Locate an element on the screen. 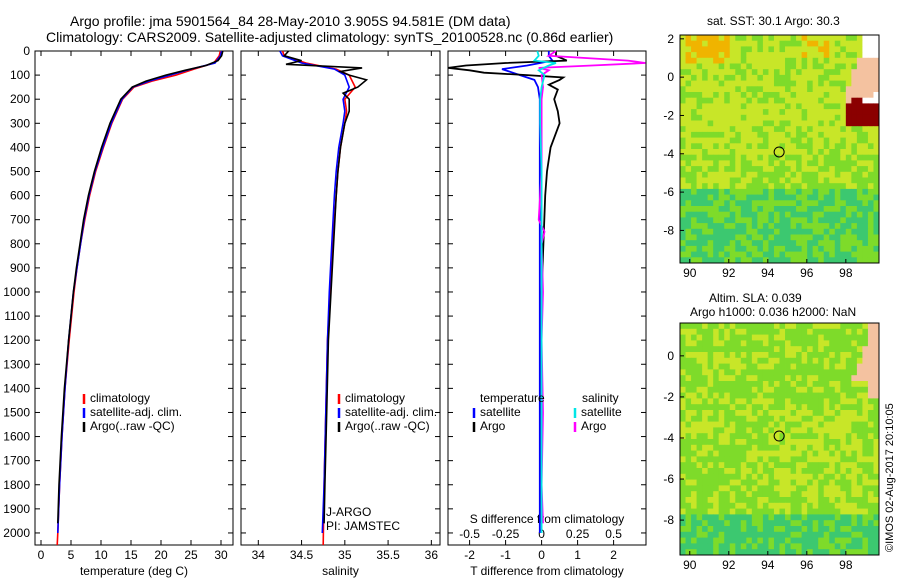 The image size is (900, 580). y-tick-label: 500 is located at coordinates (20, 171).